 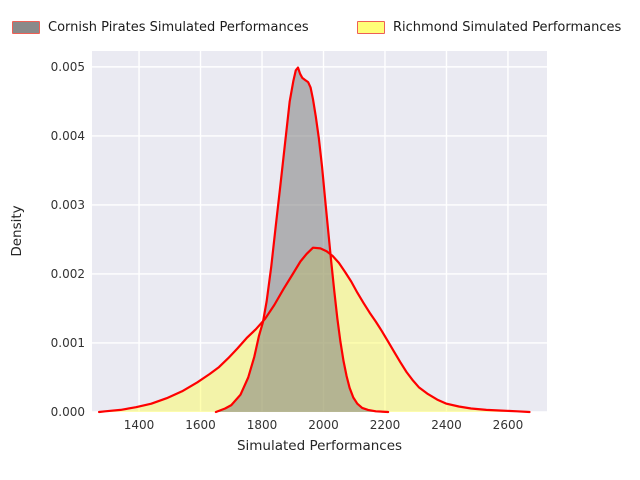 What do you see at coordinates (67, 273) in the screenshot?
I see `y-tick-label: 0.002` at bounding box center [67, 273].